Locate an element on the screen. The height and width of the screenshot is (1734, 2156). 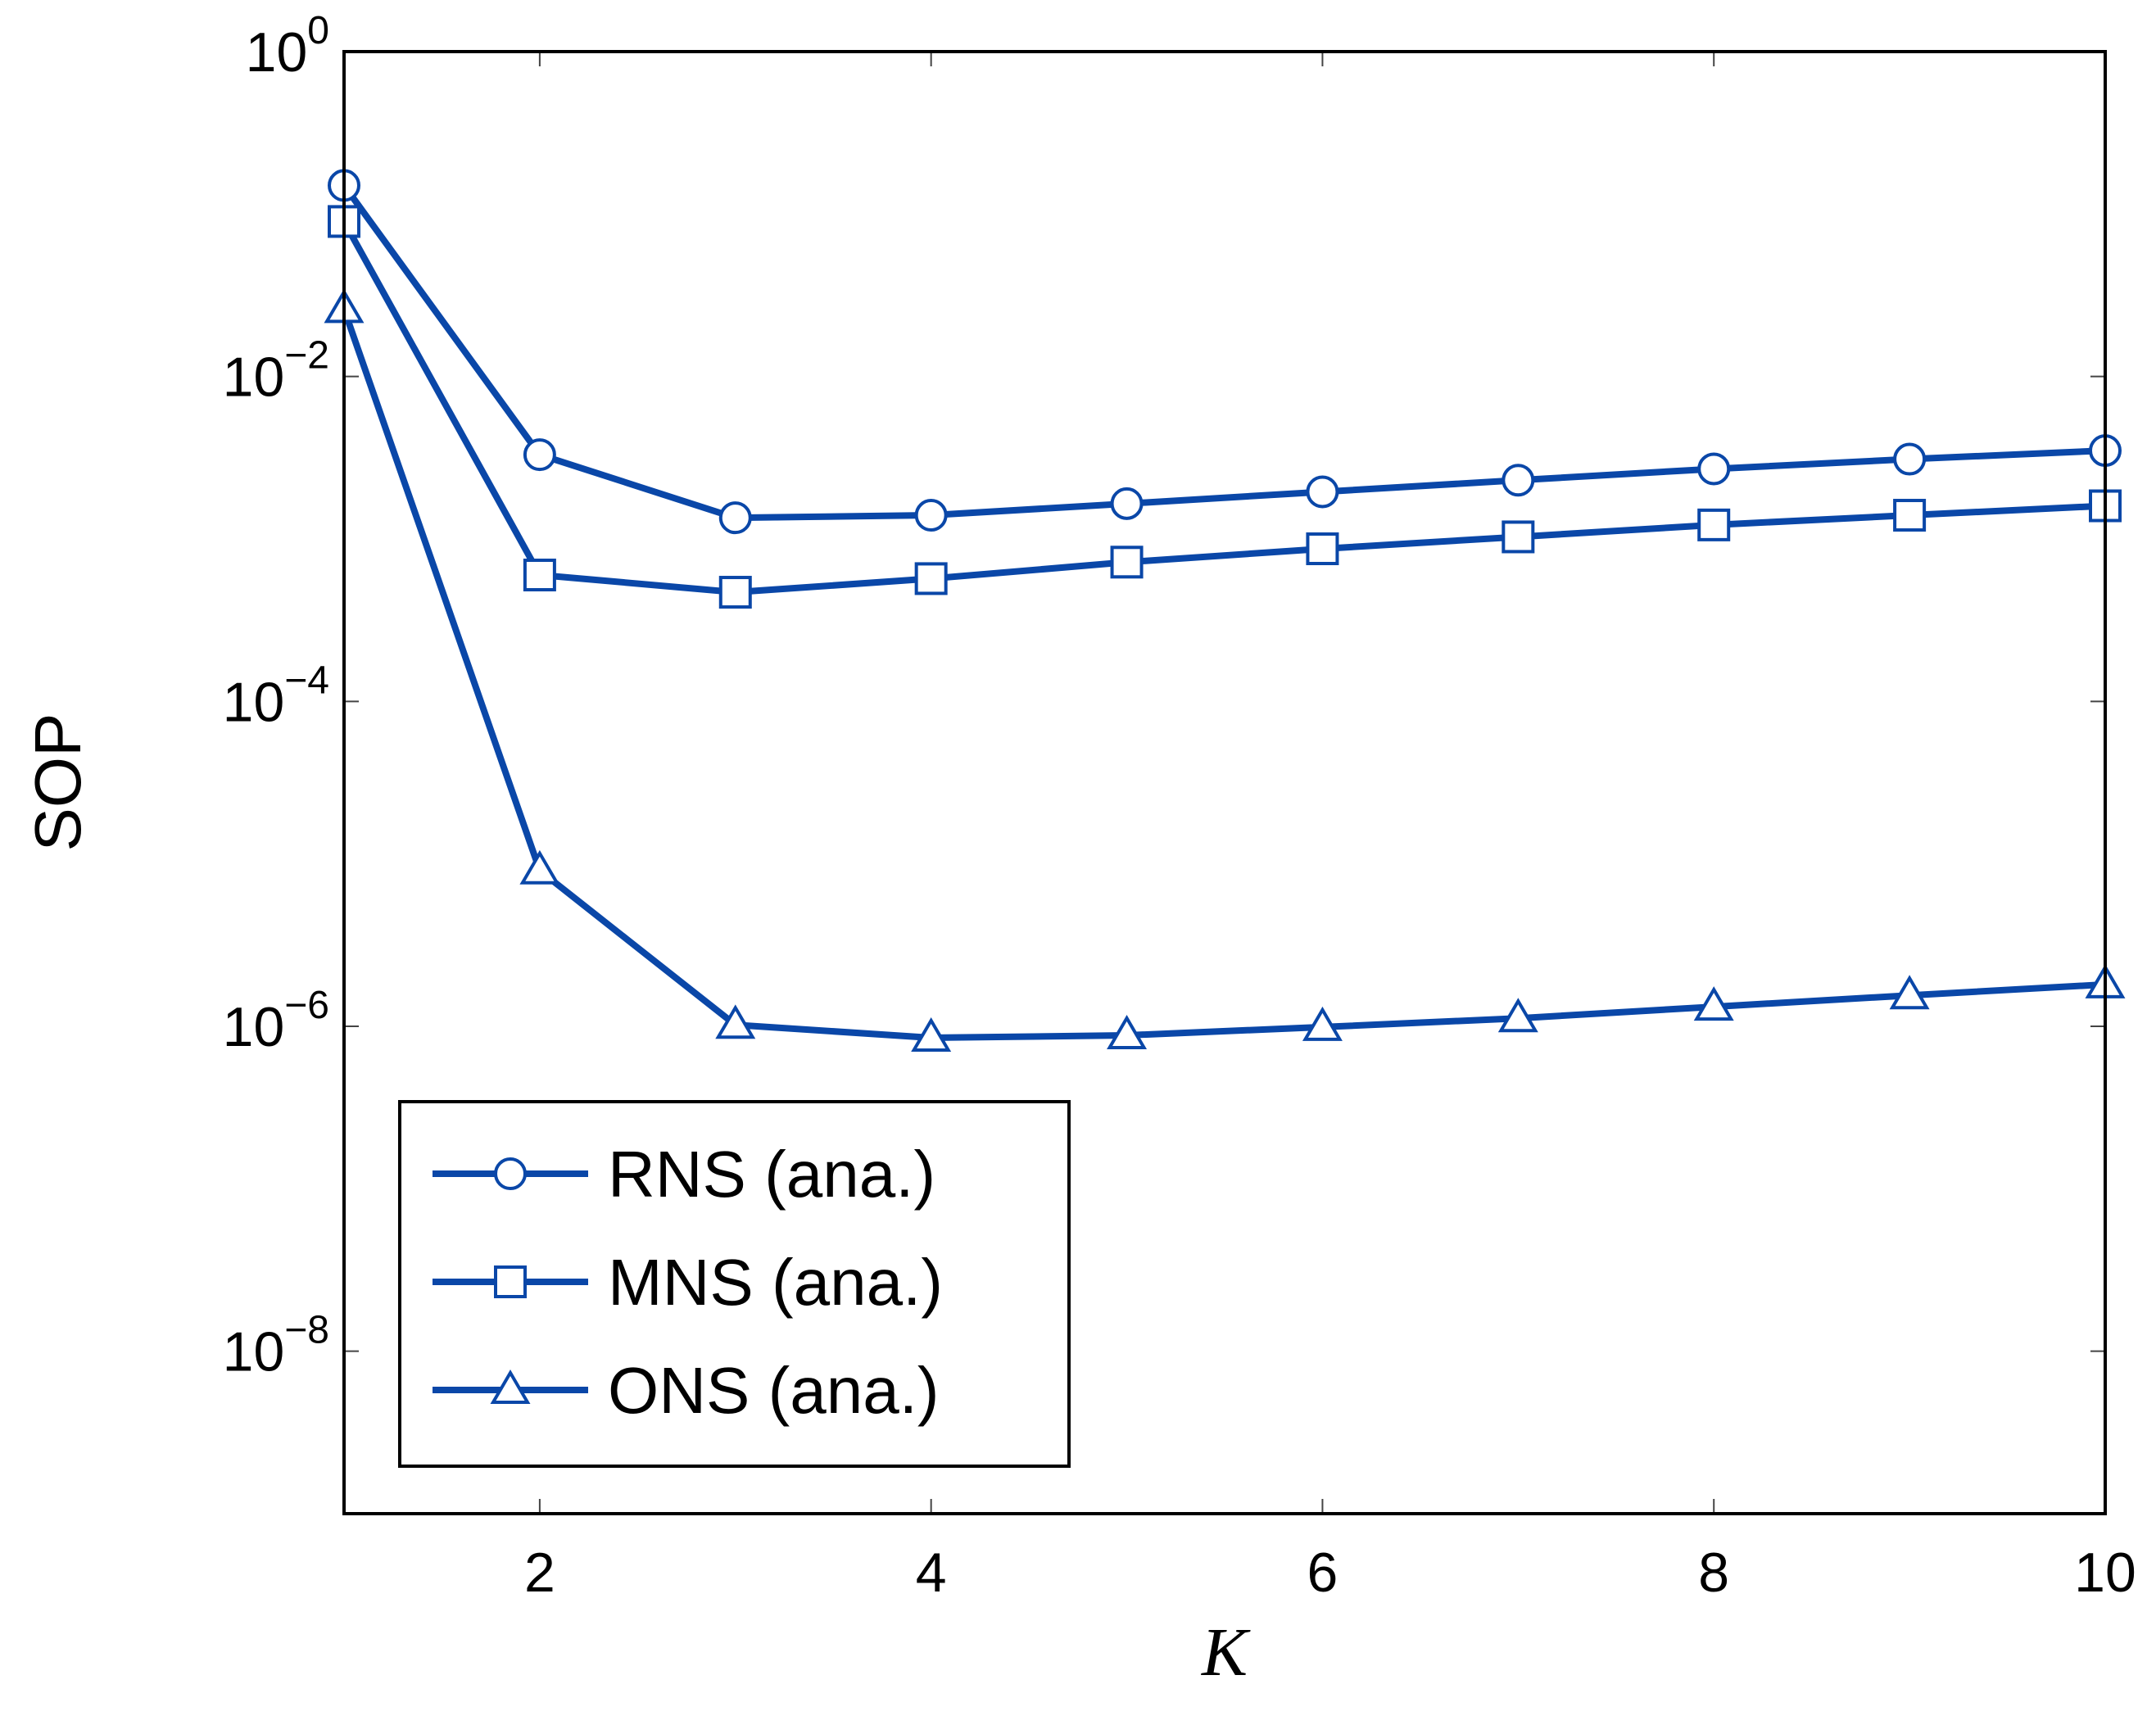
y-tick-label: 10⁻² is located at coordinates (276, 372).